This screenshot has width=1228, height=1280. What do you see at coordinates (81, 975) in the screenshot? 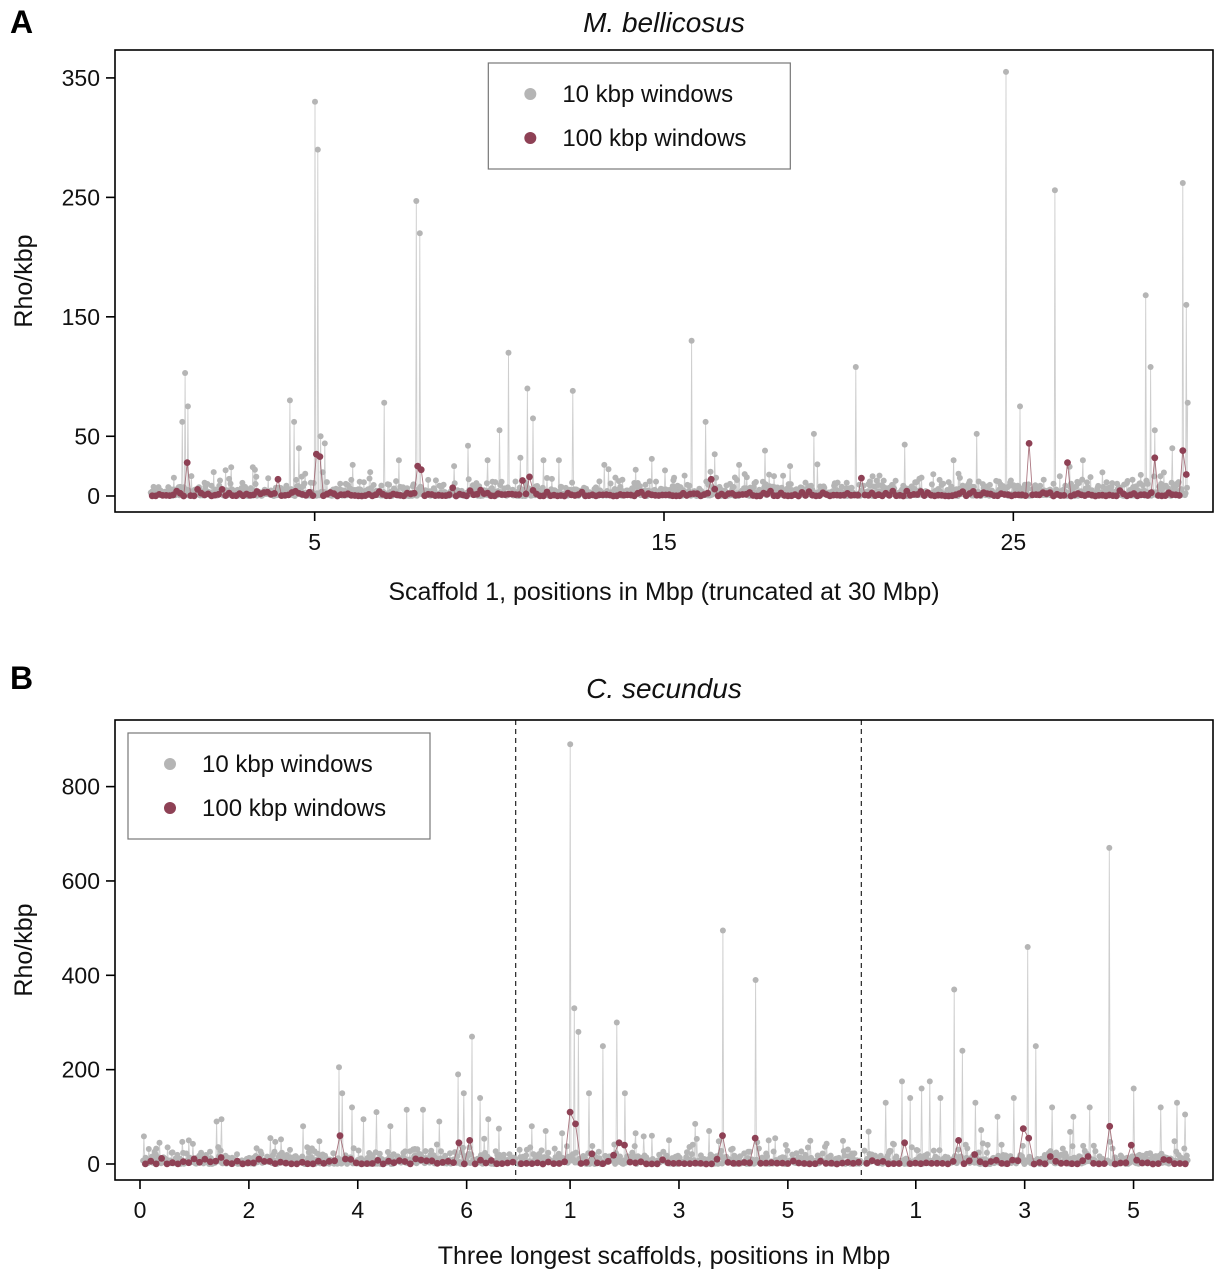
I see `y-tick-label: 400` at bounding box center [81, 975].